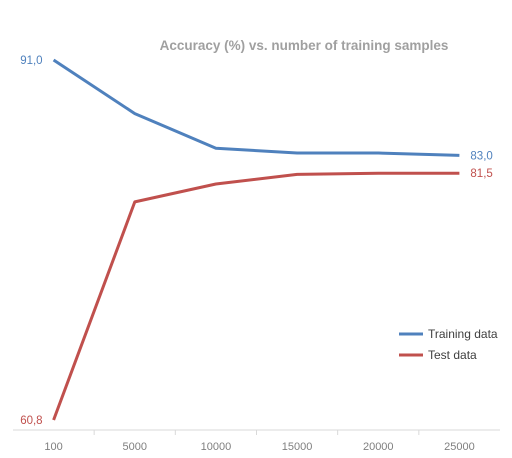  I want to click on x-axis-tick-labels: 100 5000 10000 15000 20000 25000, so click(259, 447).